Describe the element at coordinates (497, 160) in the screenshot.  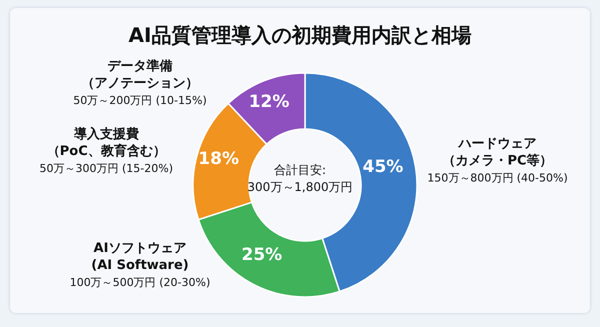
I see `slice-label: ハードウェア（カメラ・PC等） 150万～800万円 (40-50%)` at that location.